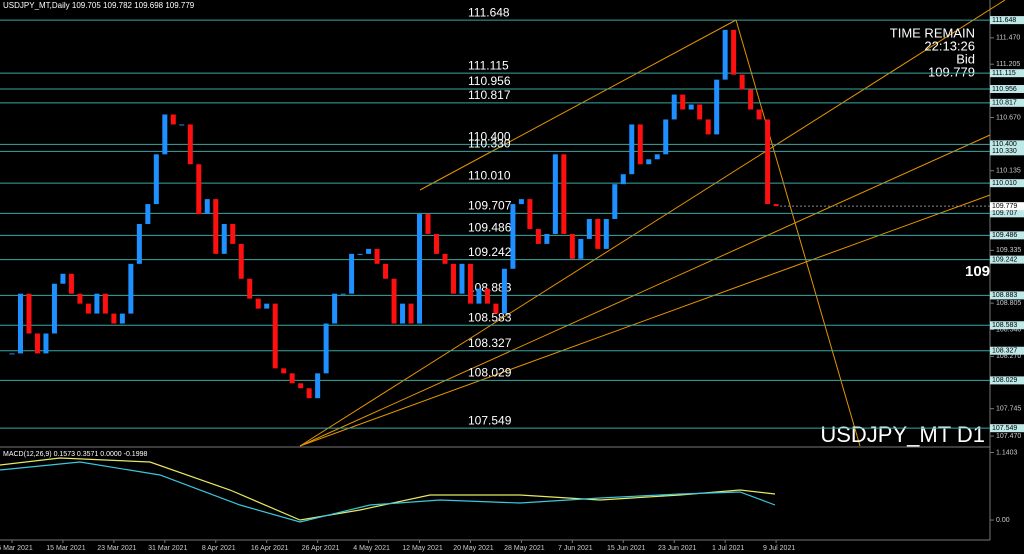  Describe the element at coordinates (1004, 103) in the screenshot. I see `level-tag-label: 110.817` at that location.